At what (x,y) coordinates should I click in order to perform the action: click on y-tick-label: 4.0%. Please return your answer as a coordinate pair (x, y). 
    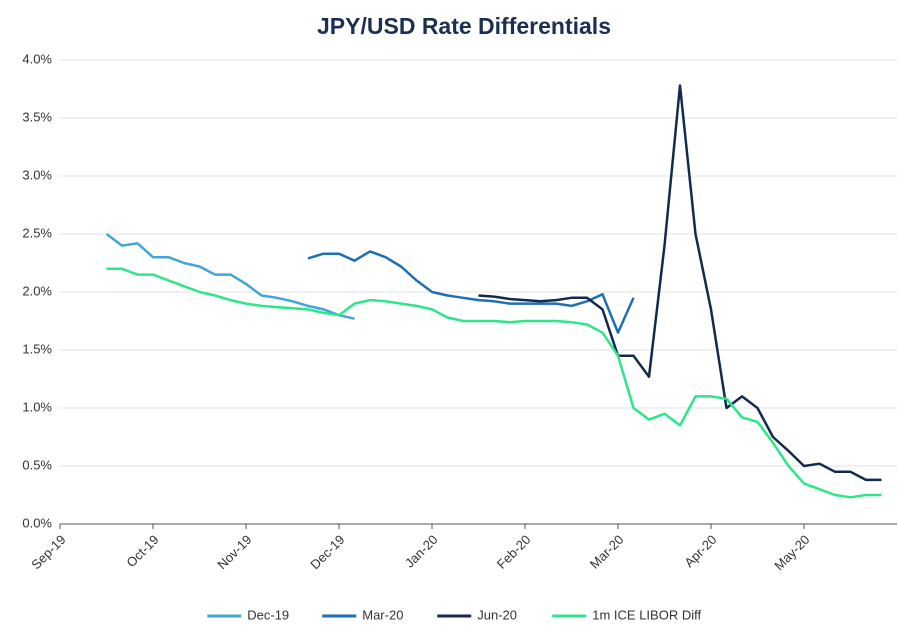
    Looking at the image, I should click on (37, 58).